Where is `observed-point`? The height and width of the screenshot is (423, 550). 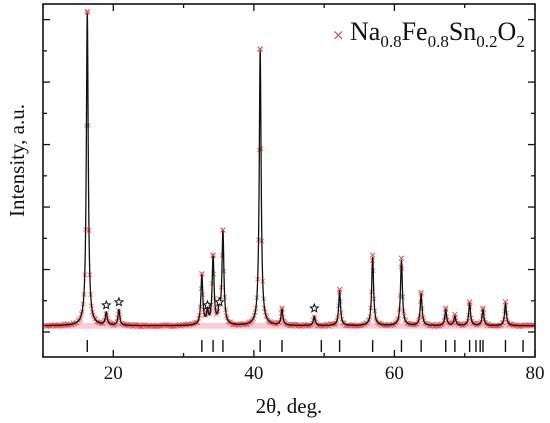 observed-point is located at coordinates (87, 13).